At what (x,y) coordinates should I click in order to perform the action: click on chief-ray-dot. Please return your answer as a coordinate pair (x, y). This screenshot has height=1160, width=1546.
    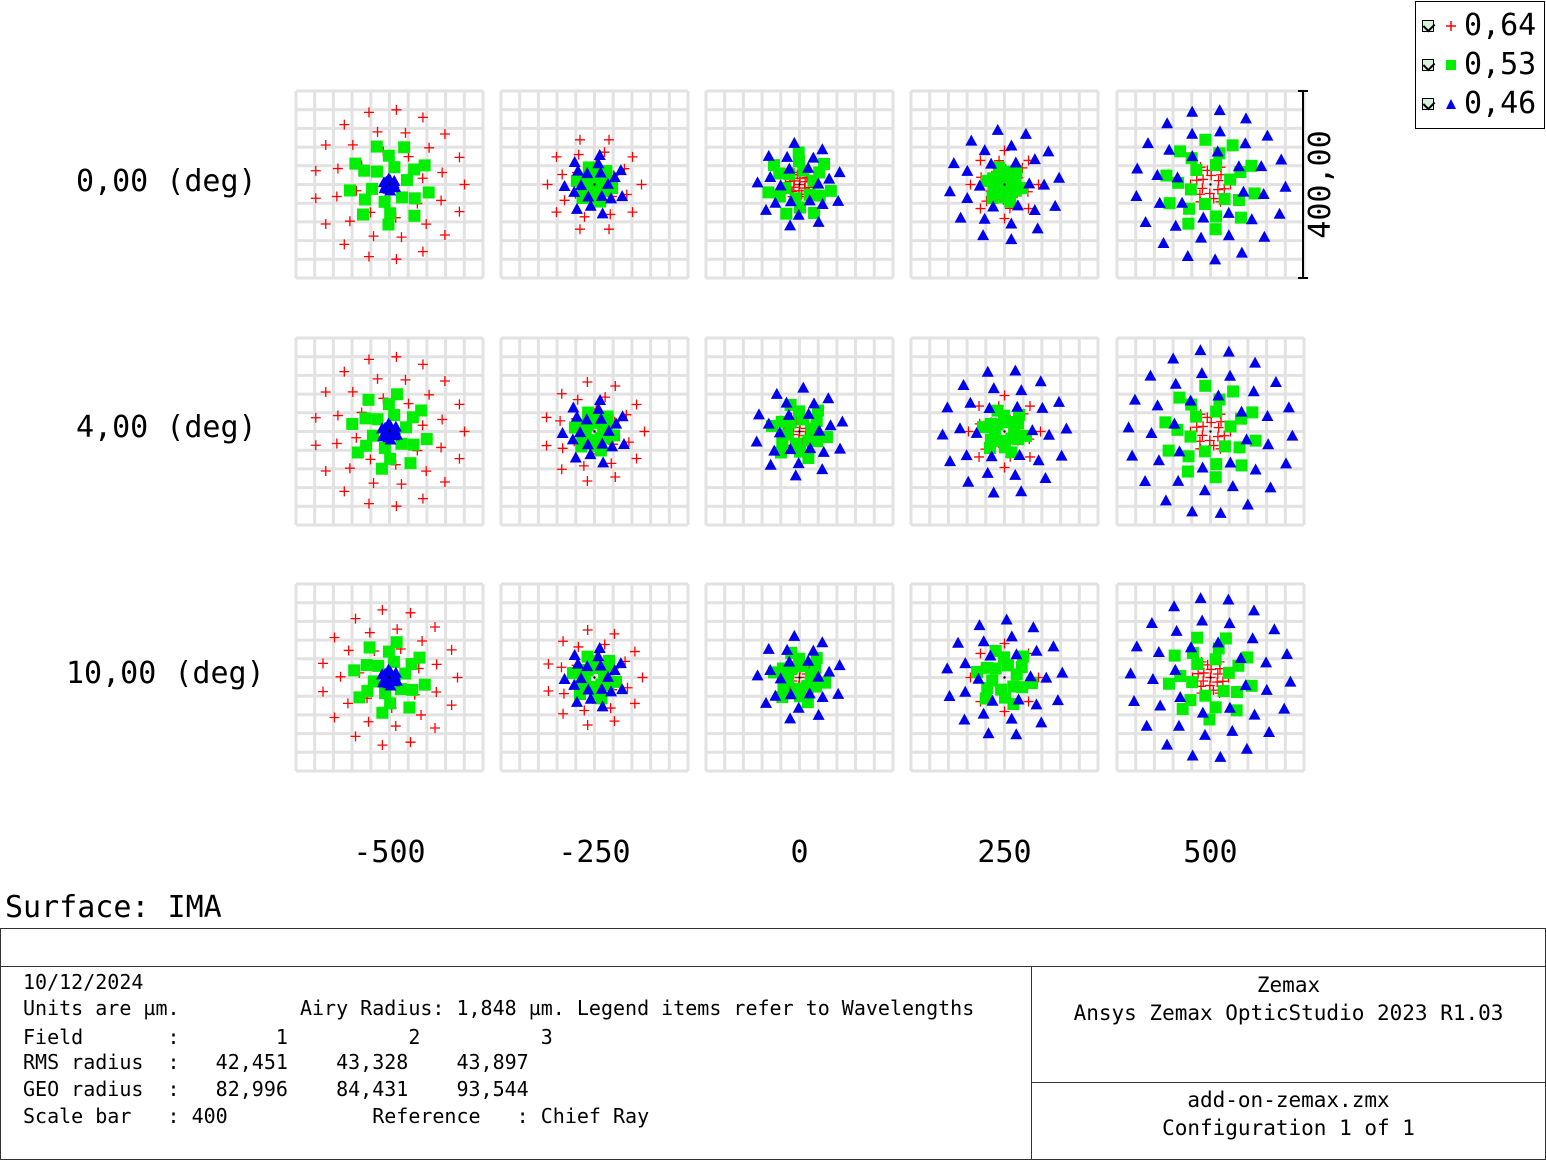
    Looking at the image, I should click on (389, 677).